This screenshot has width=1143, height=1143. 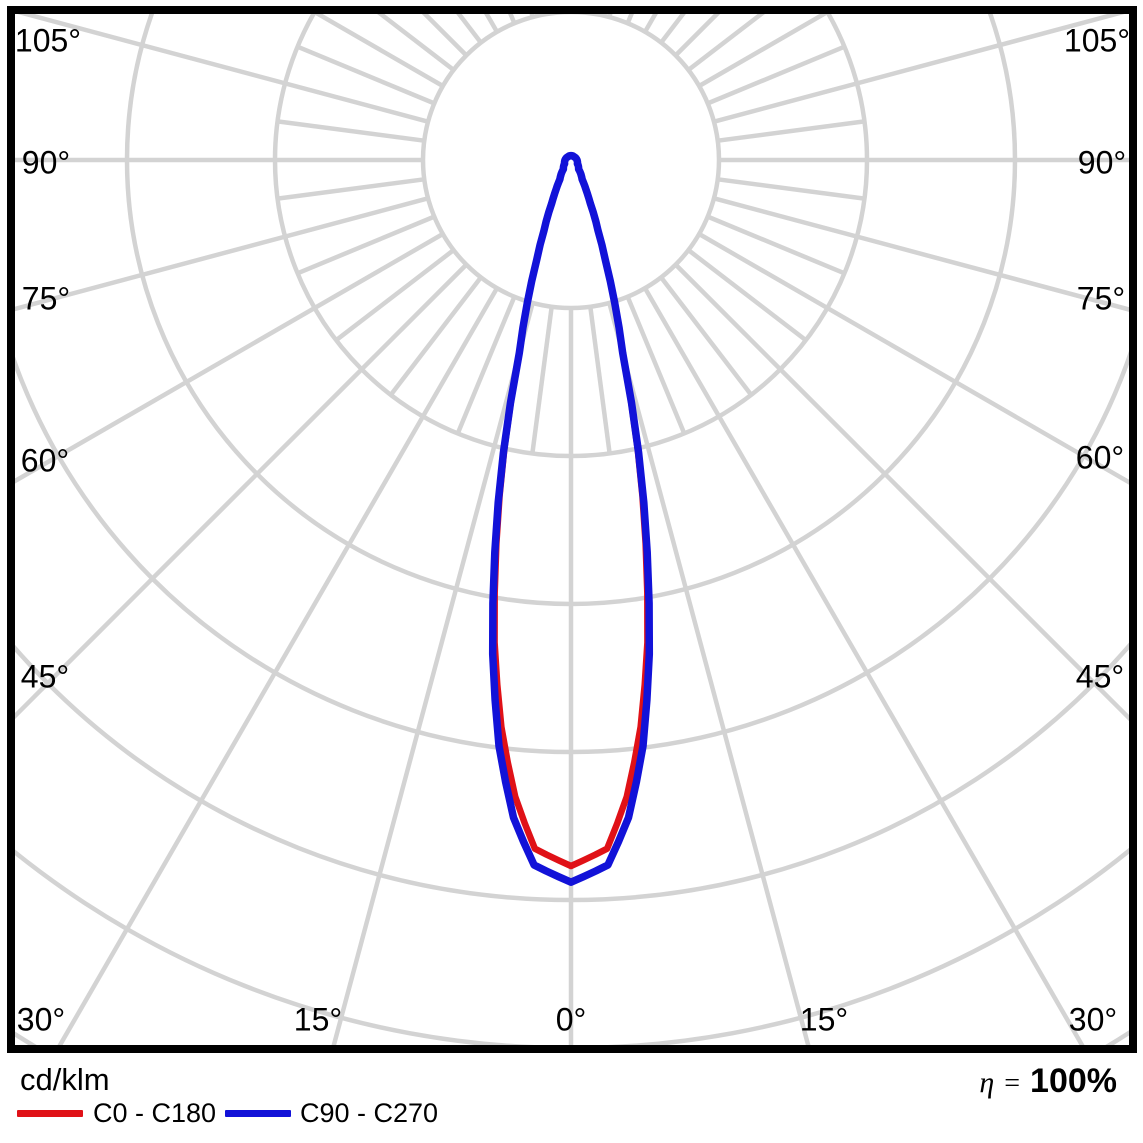 I want to click on curve-c90-c270, so click(x=571, y=518).